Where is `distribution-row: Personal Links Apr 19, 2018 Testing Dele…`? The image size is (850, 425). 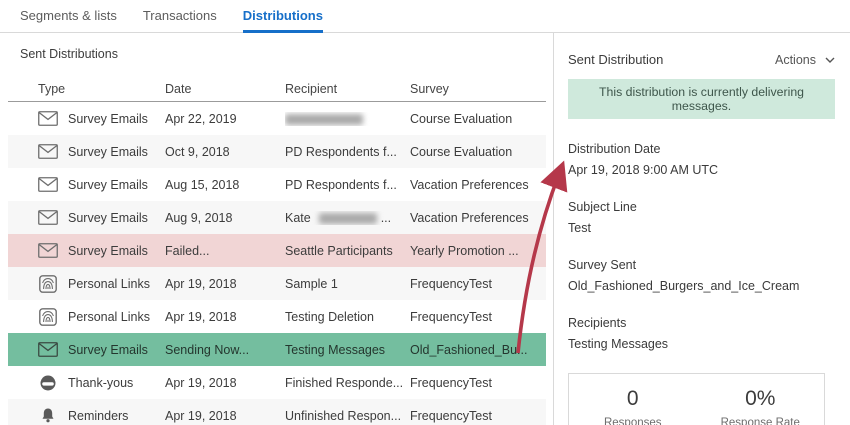
distribution-row: Personal Links Apr 19, 2018 Testing Dele… is located at coordinates (277, 316).